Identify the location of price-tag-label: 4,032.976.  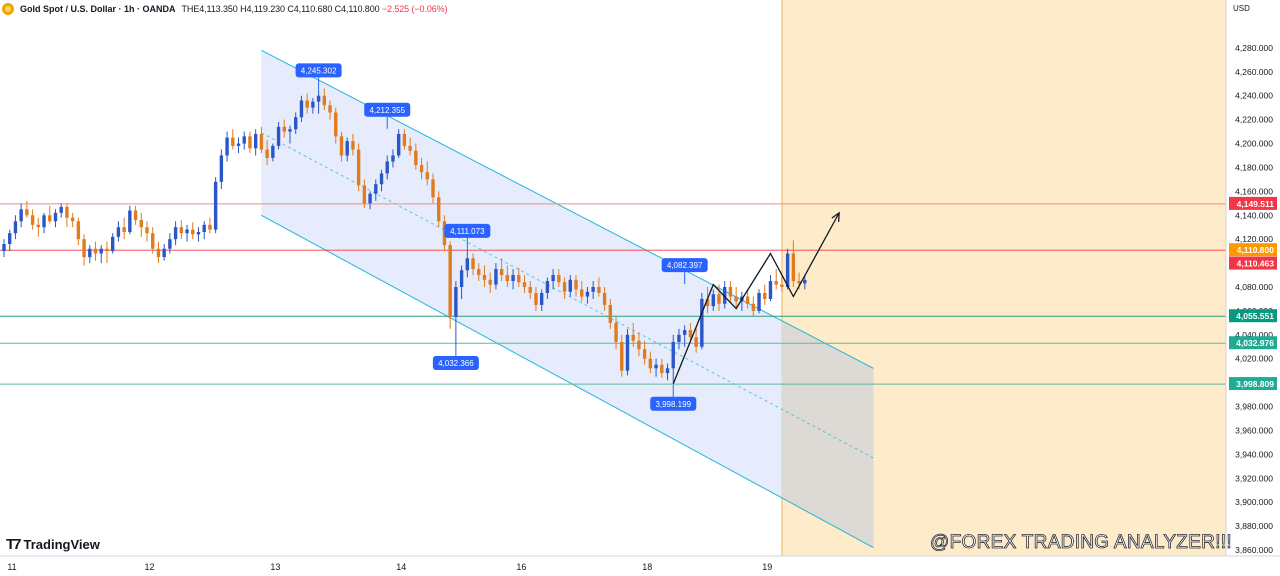
(1255, 343).